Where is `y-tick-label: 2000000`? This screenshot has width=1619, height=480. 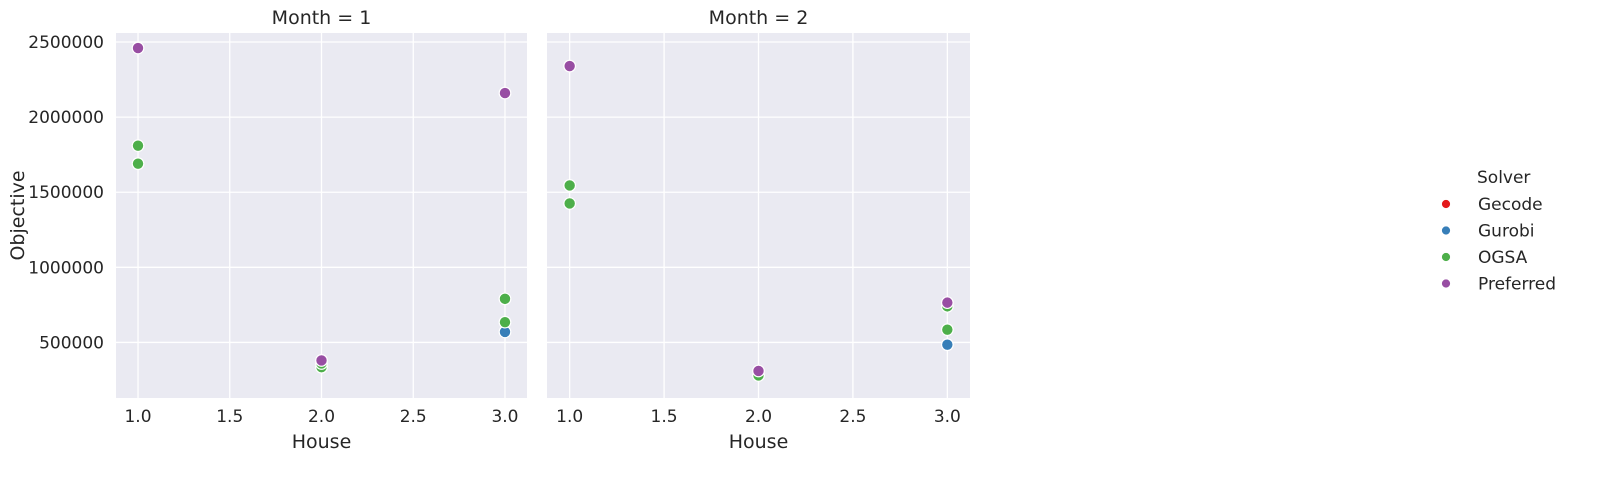
y-tick-label: 2000000 is located at coordinates (66, 118).